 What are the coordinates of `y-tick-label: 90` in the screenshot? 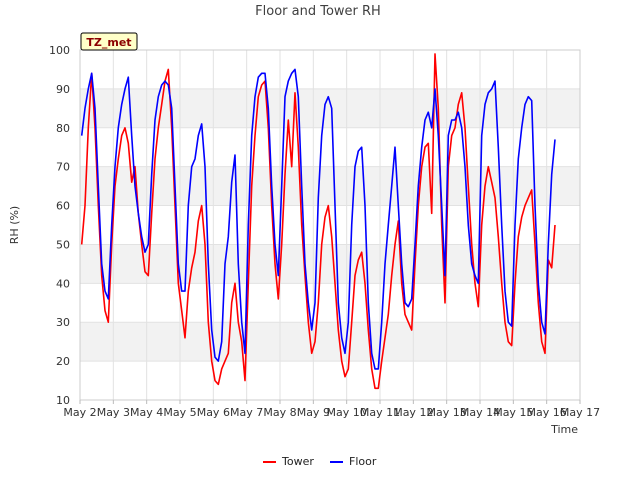 It's located at (63, 89).